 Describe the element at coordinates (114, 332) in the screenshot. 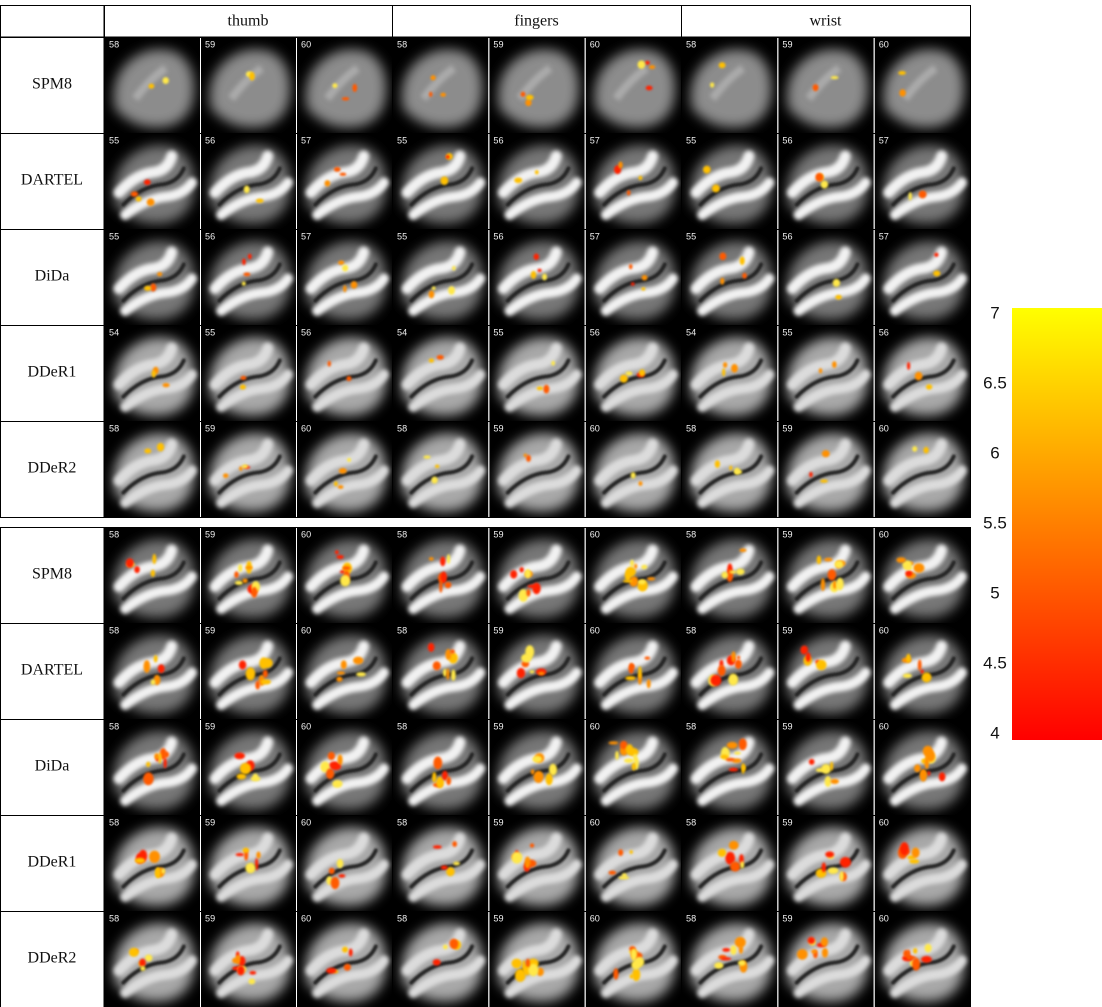

I see `slice-number: 54` at that location.